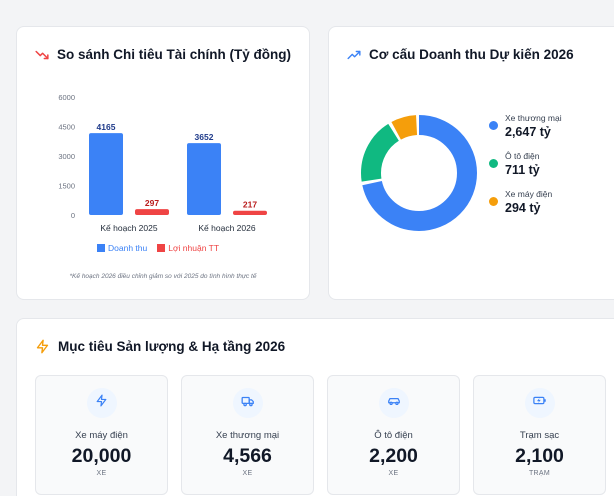  What do you see at coordinates (528, 132) in the screenshot?
I see `slice-value: 2,647 tỷ` at bounding box center [528, 132].